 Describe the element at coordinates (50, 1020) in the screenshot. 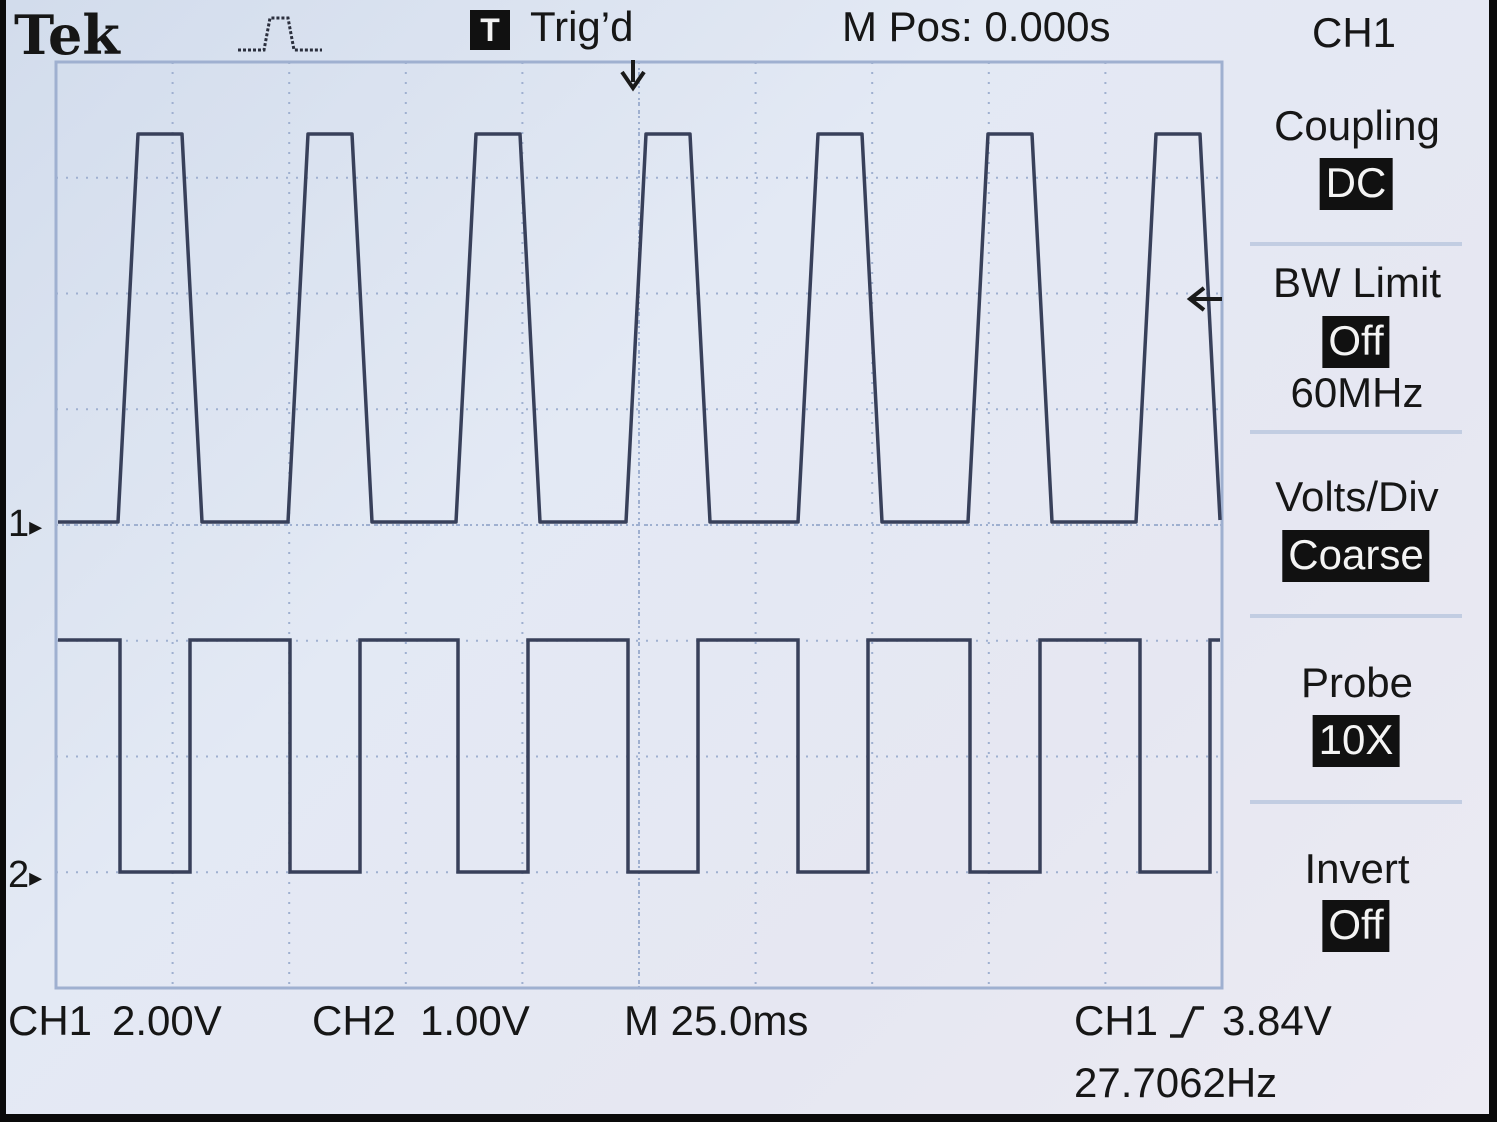

I see `ch1-label: CH1` at that location.